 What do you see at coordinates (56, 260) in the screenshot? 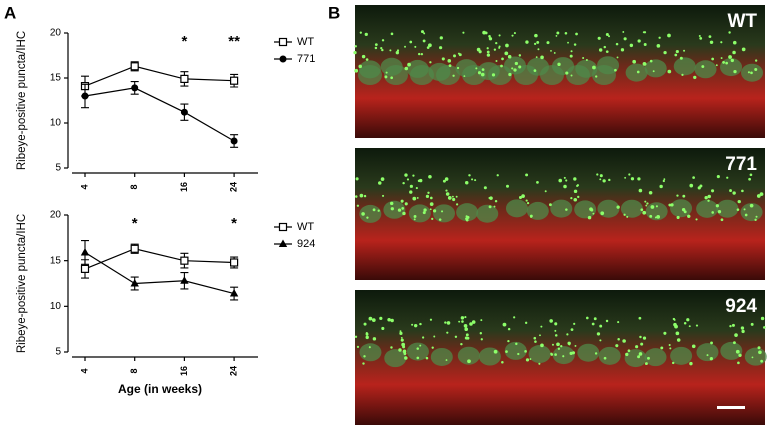
I see `y-tick-label: 15` at bounding box center [56, 260].